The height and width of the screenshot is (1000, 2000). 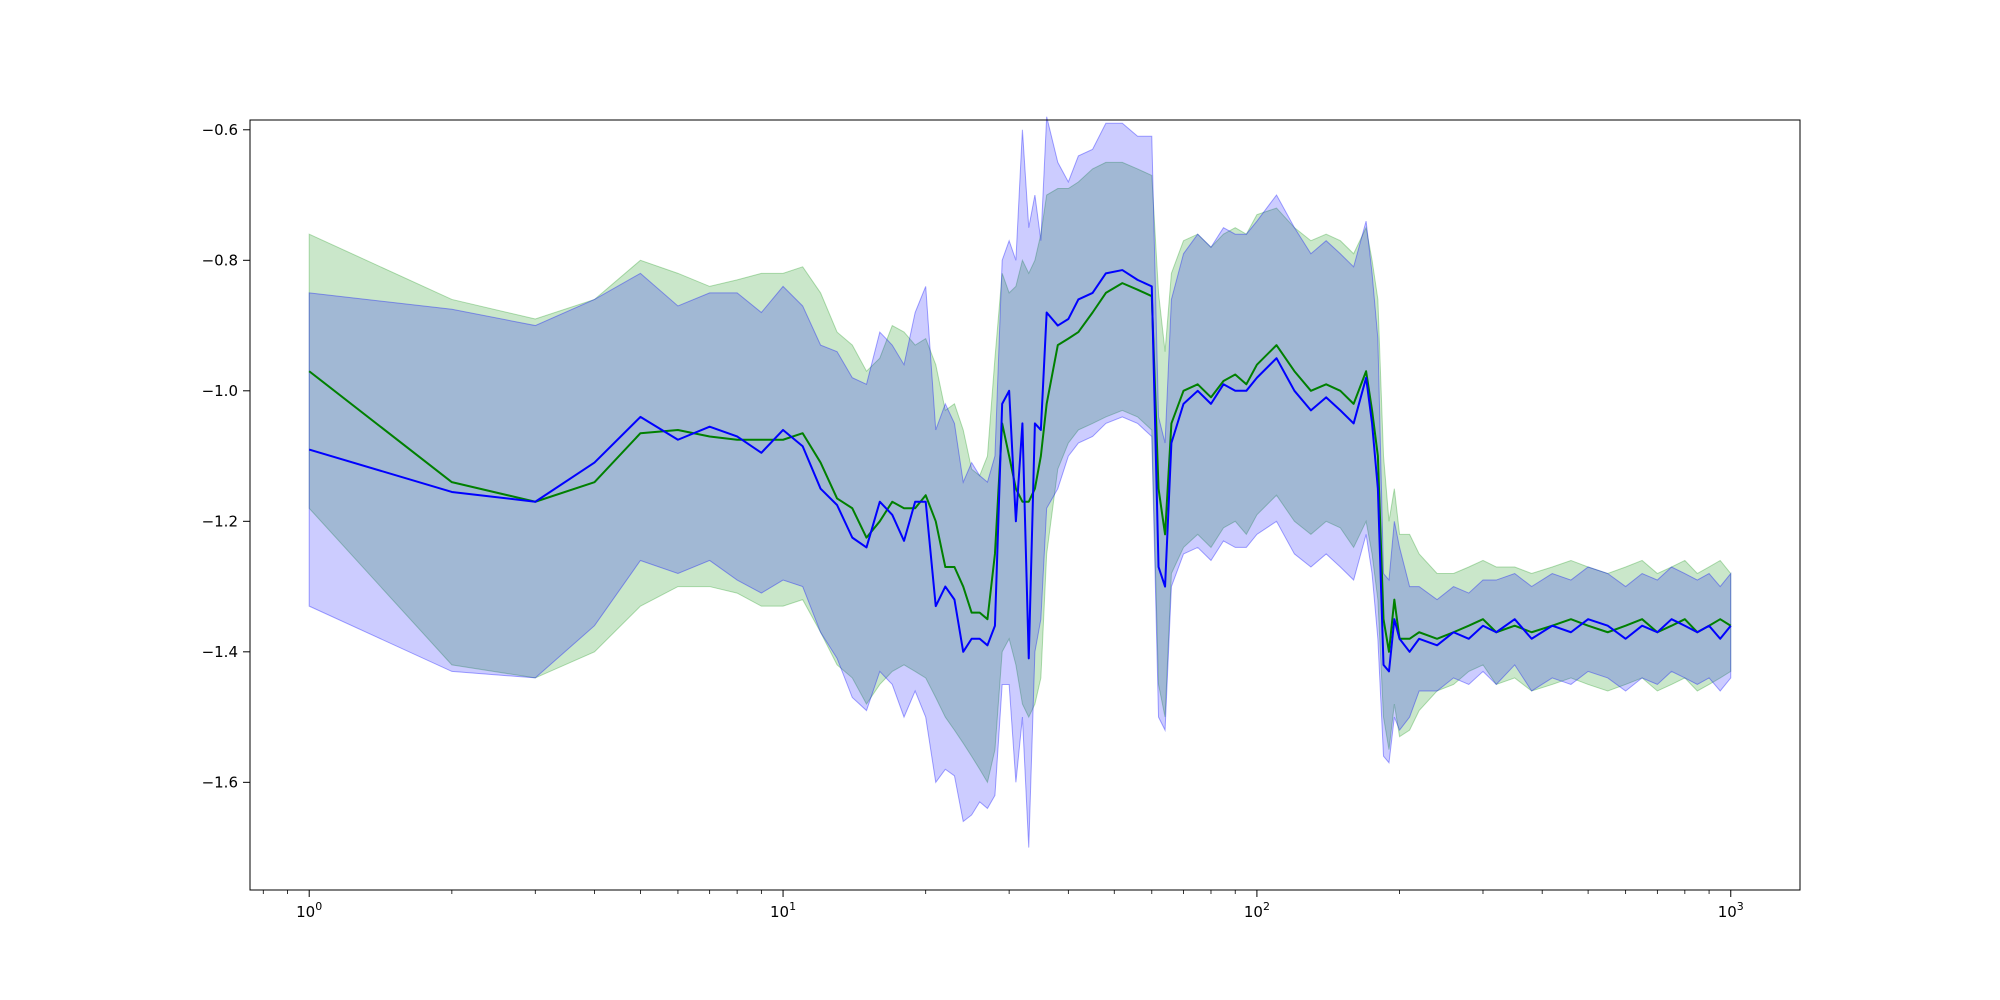 I want to click on x-tick-label: 10⁰, so click(x=309, y=910).